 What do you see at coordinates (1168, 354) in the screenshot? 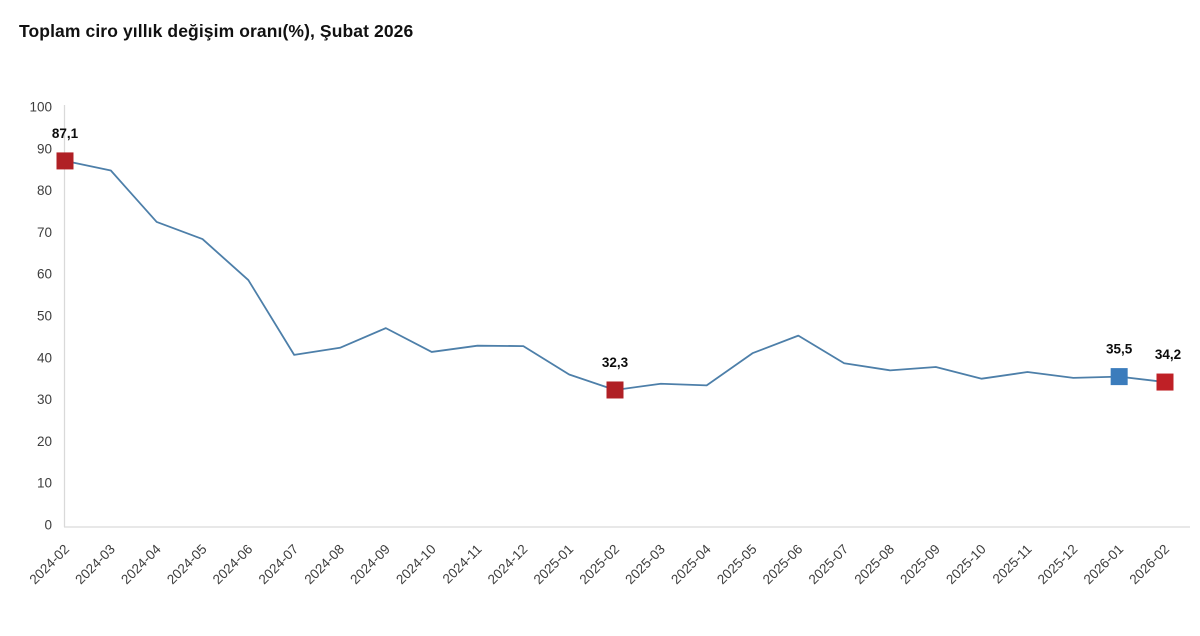
I see `data-label: 34,2` at bounding box center [1168, 354].